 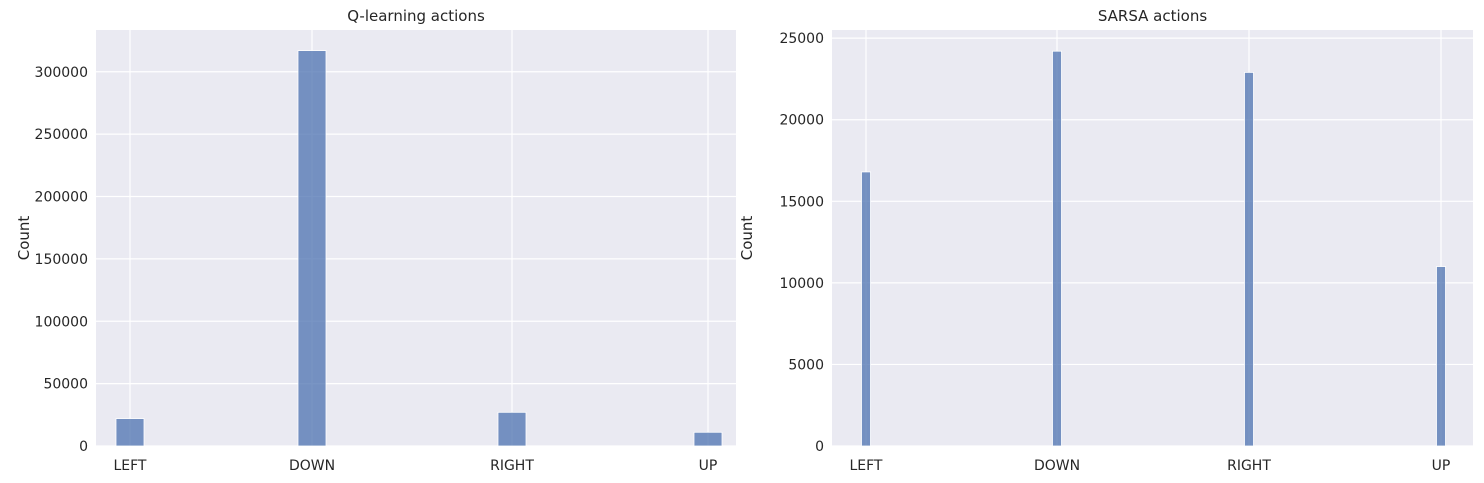 I want to click on y-tick-label: 20000, so click(x=801, y=121).